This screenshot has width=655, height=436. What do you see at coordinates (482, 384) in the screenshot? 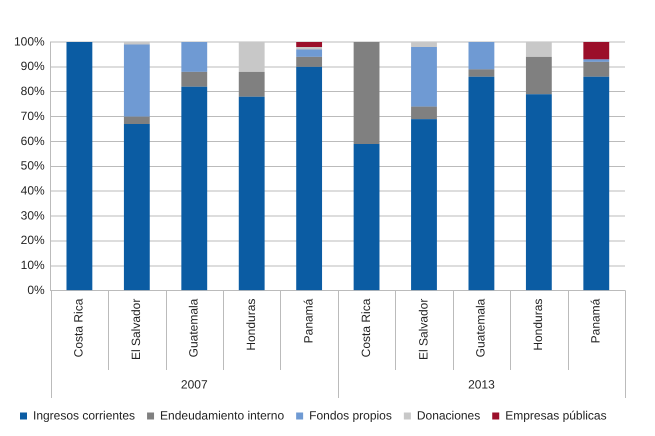
I see `text: 2013` at bounding box center [482, 384].